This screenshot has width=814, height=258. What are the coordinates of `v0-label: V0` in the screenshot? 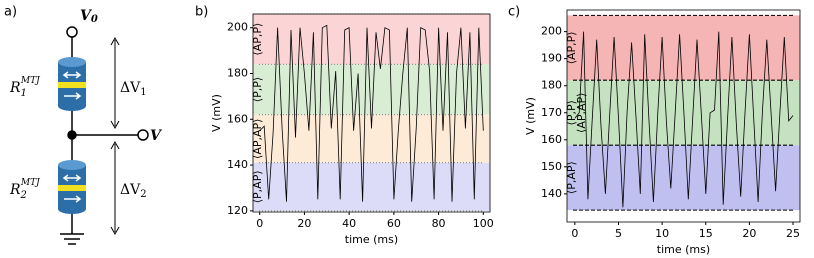 It's located at (89, 16).